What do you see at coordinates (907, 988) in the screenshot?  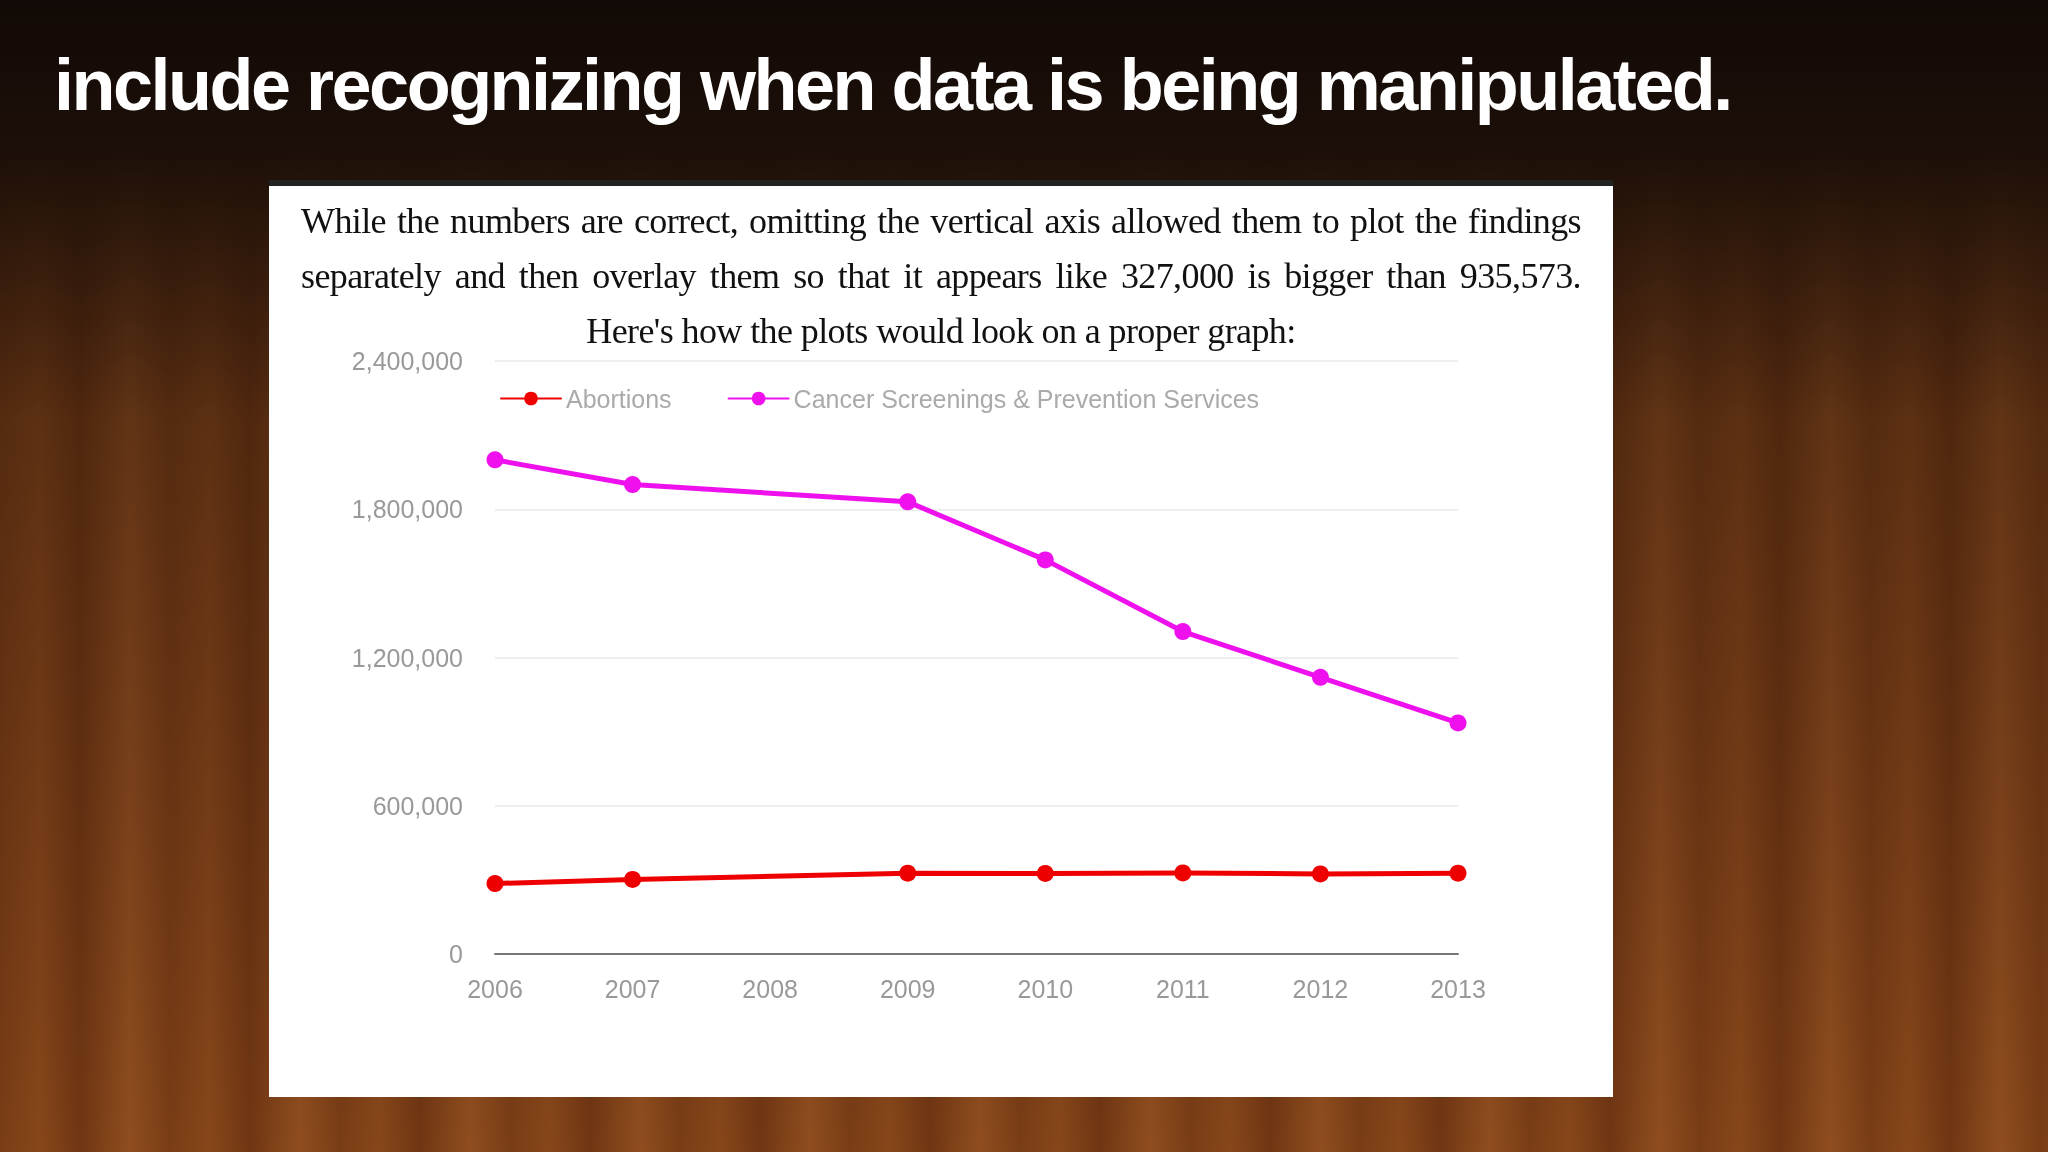 I see `x-tick-label: 2009` at bounding box center [907, 988].